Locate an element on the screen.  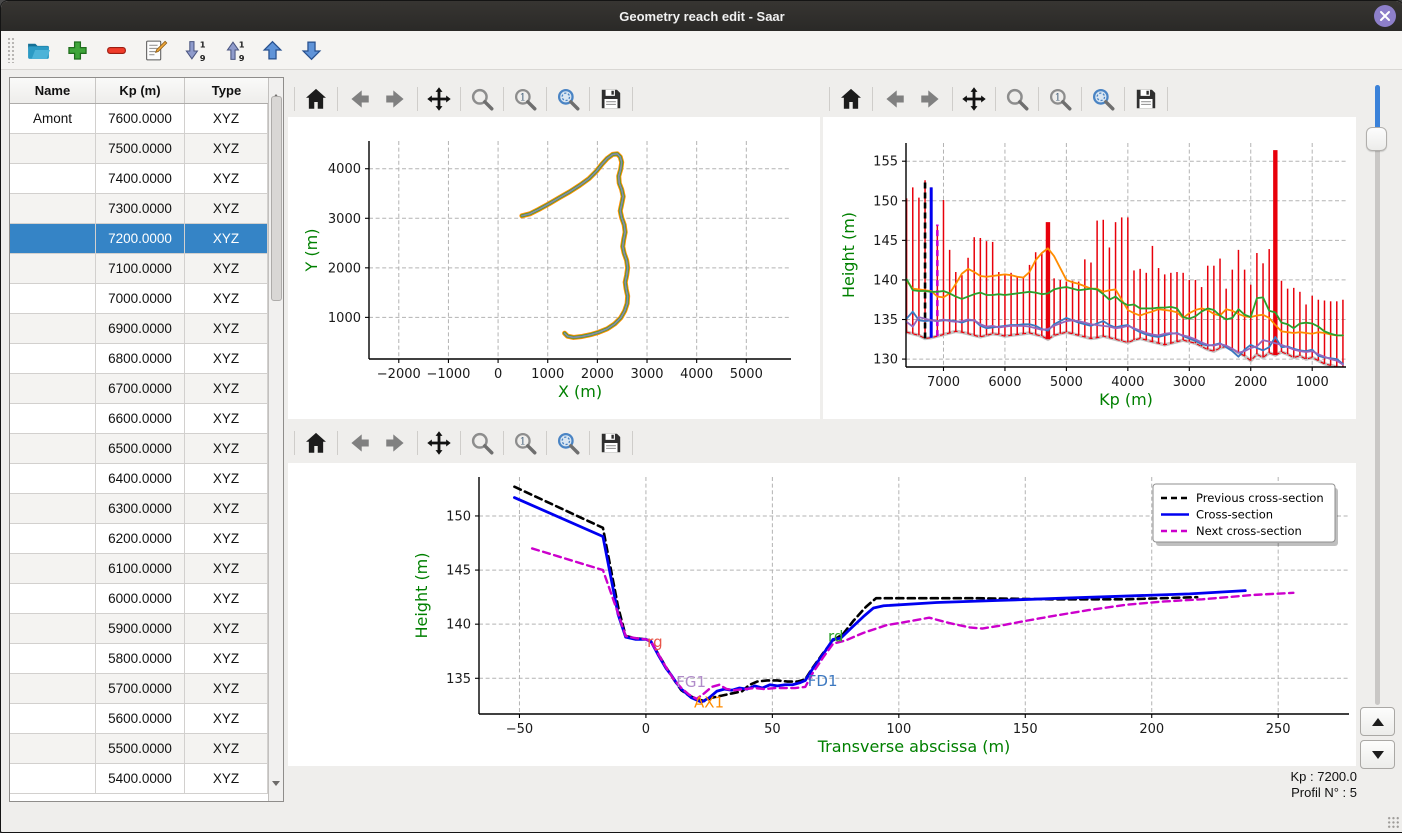
table-row: 7300.0000 XYZ is located at coordinates (139, 209).